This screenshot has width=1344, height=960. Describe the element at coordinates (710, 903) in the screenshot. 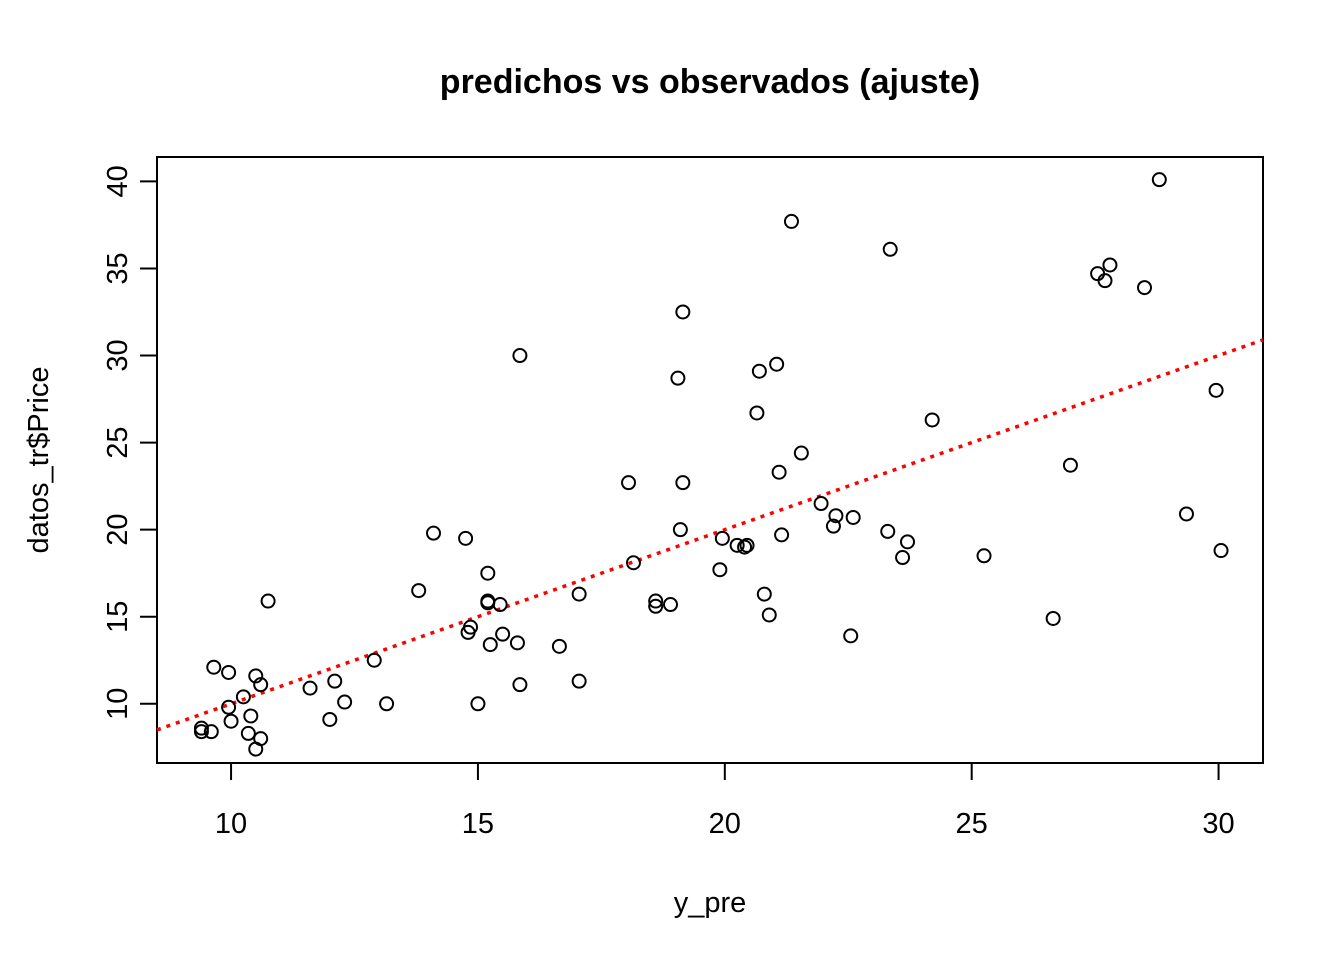

I see `x-axis-label: y_pre` at that location.